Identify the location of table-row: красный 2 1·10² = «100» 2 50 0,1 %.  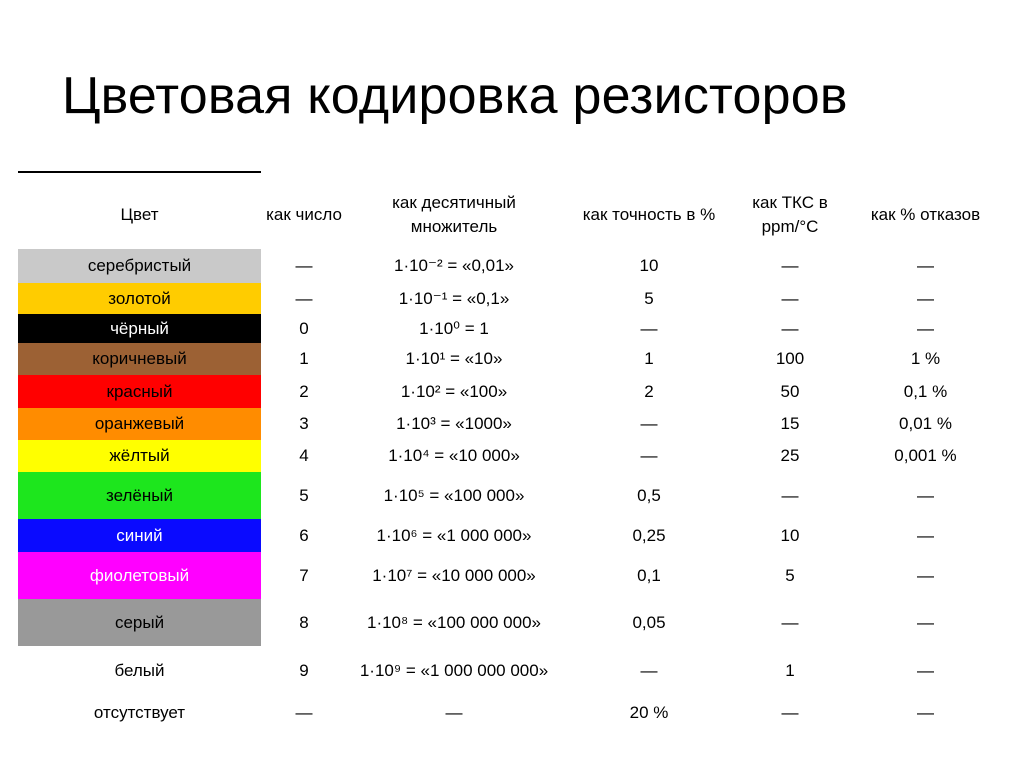
(513, 391).